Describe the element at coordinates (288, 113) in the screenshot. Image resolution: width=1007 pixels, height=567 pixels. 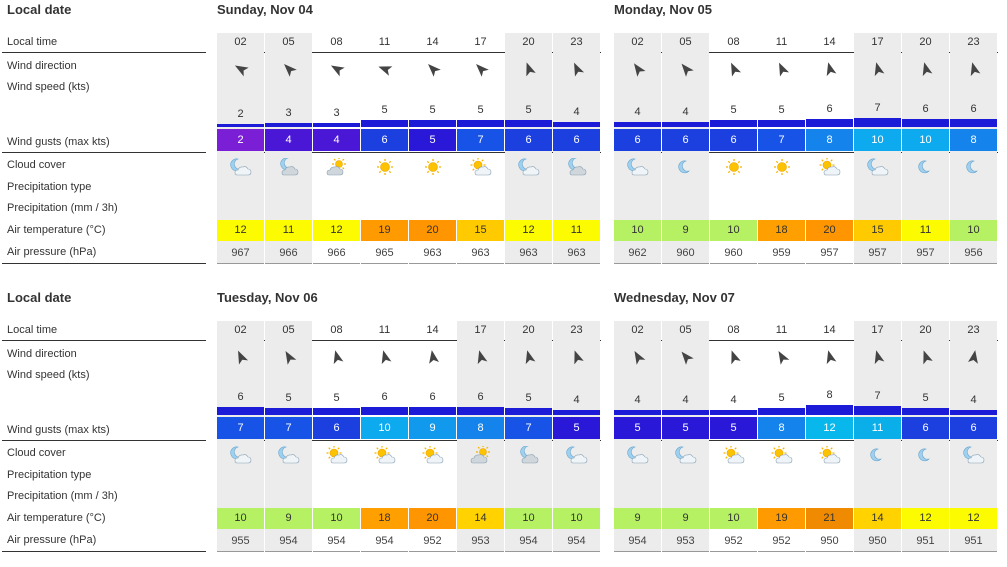
I see `wind-speed-value: 3` at that location.